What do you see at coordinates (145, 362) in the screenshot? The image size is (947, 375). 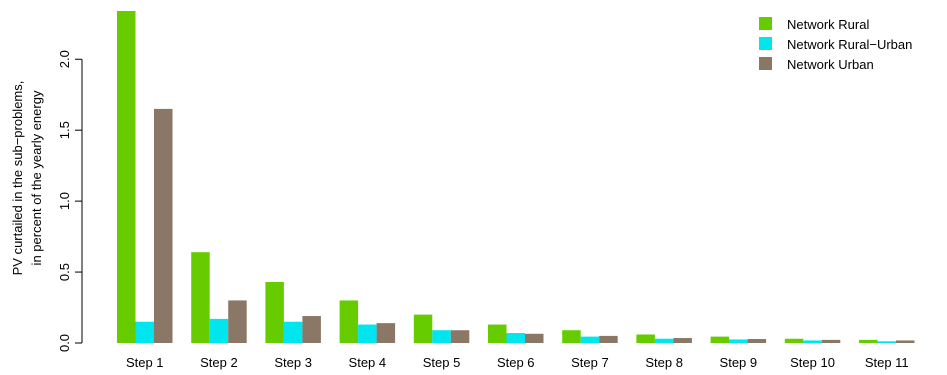 I see `x-tick-label: Step 1` at bounding box center [145, 362].